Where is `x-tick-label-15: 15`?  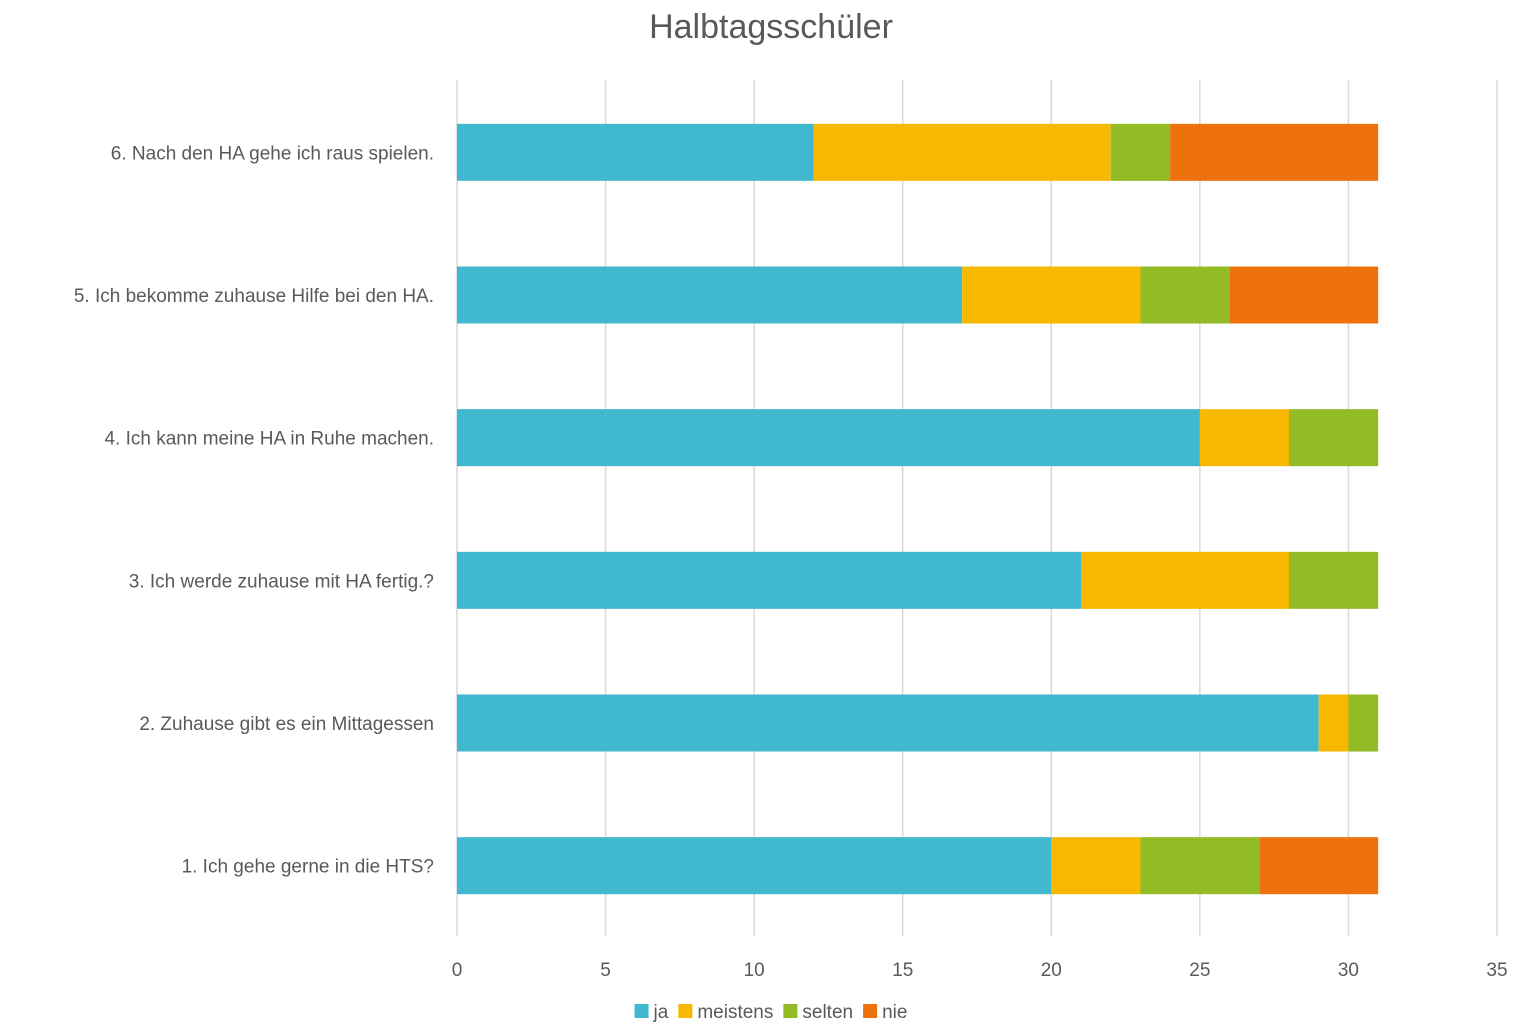 x-tick-label-15: 15 is located at coordinates (902, 970).